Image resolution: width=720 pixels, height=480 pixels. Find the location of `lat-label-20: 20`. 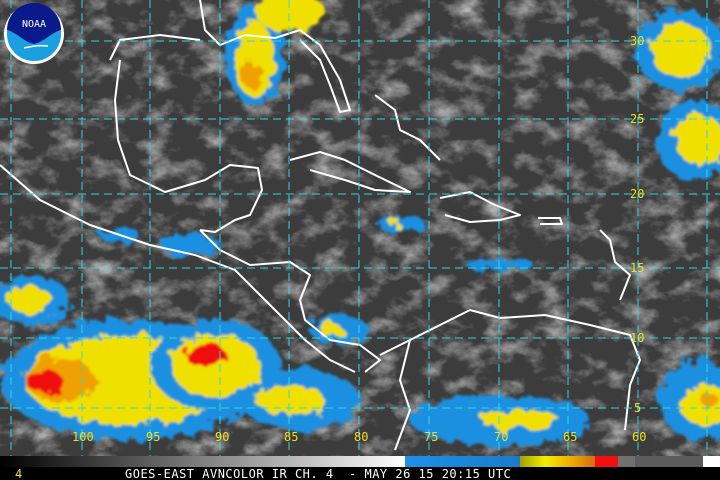

lat-label-20: 20 is located at coordinates (637, 194).